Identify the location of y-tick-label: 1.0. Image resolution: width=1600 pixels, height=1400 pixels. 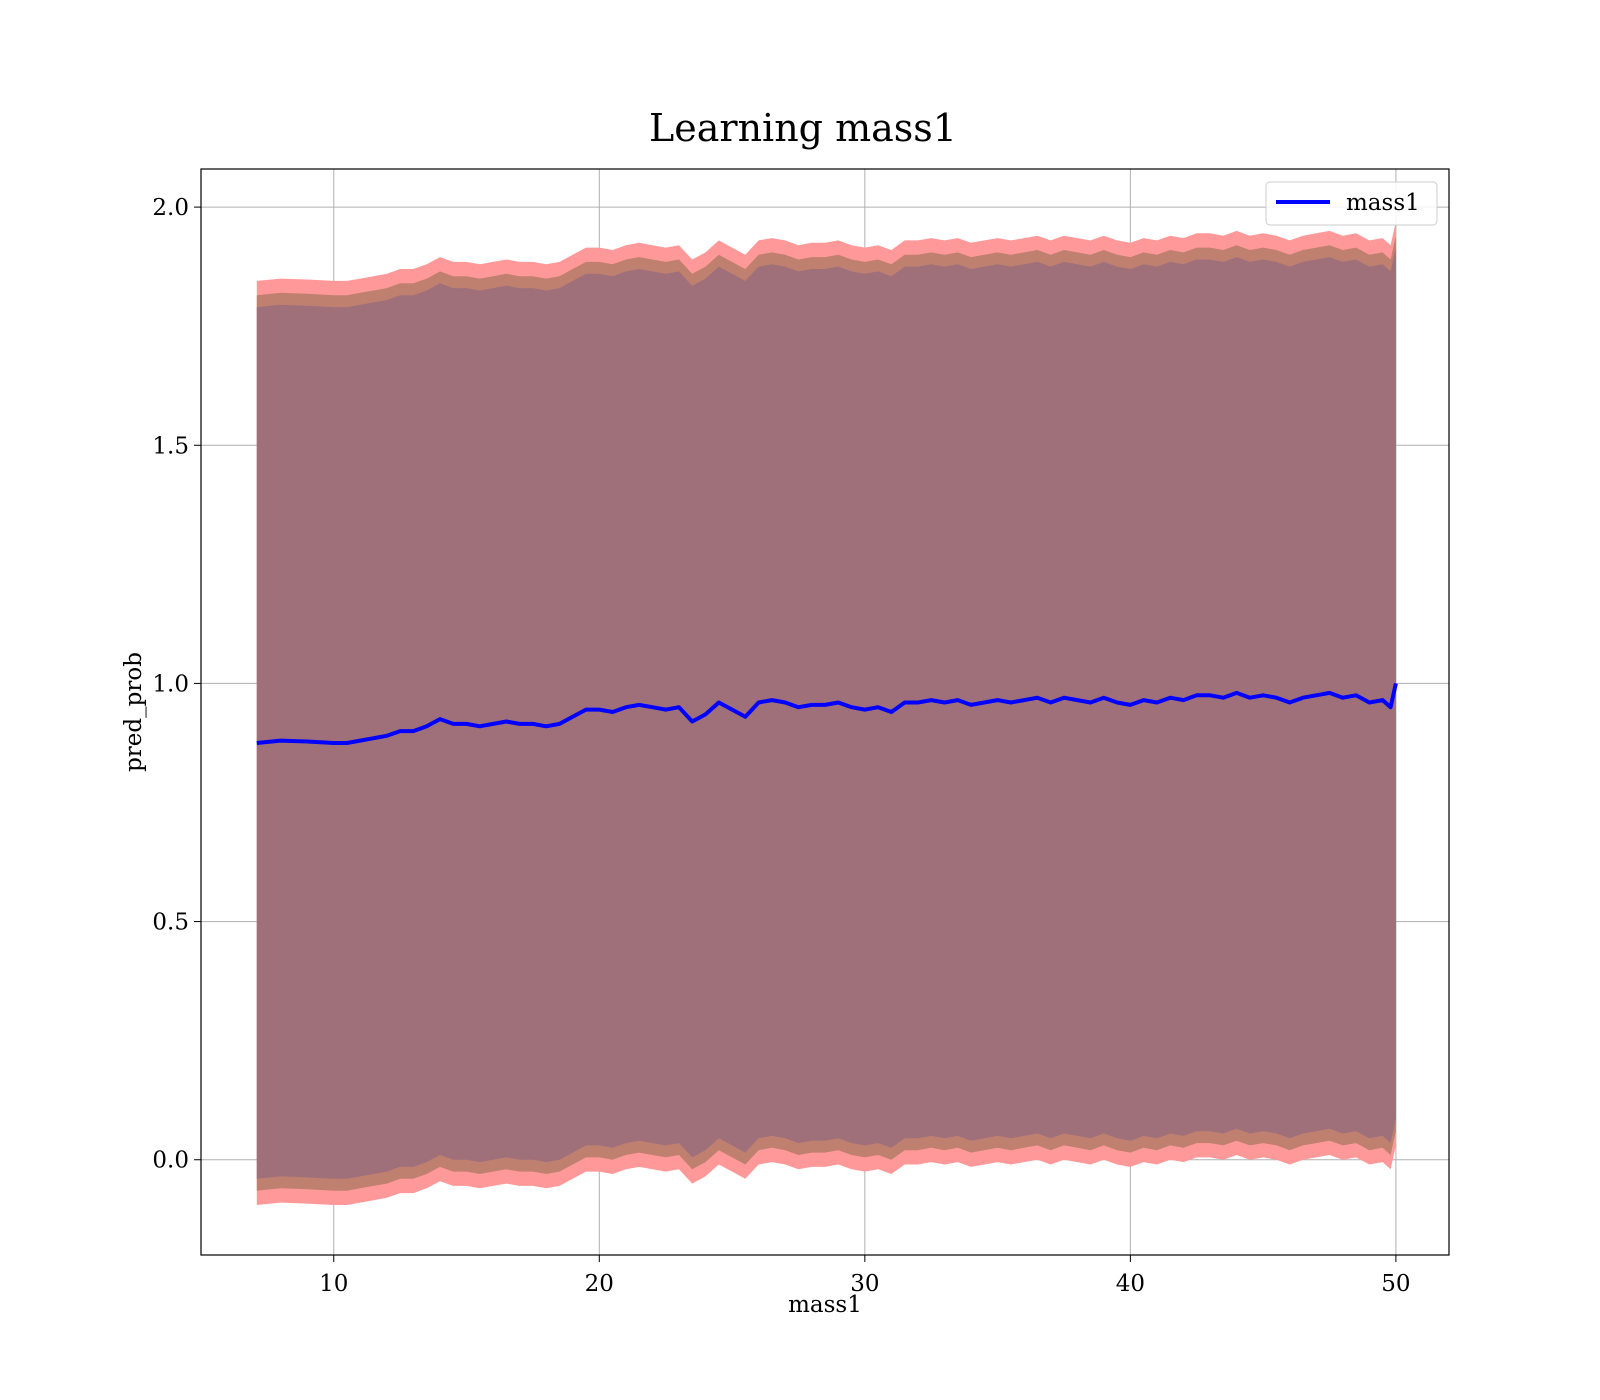
(170, 684).